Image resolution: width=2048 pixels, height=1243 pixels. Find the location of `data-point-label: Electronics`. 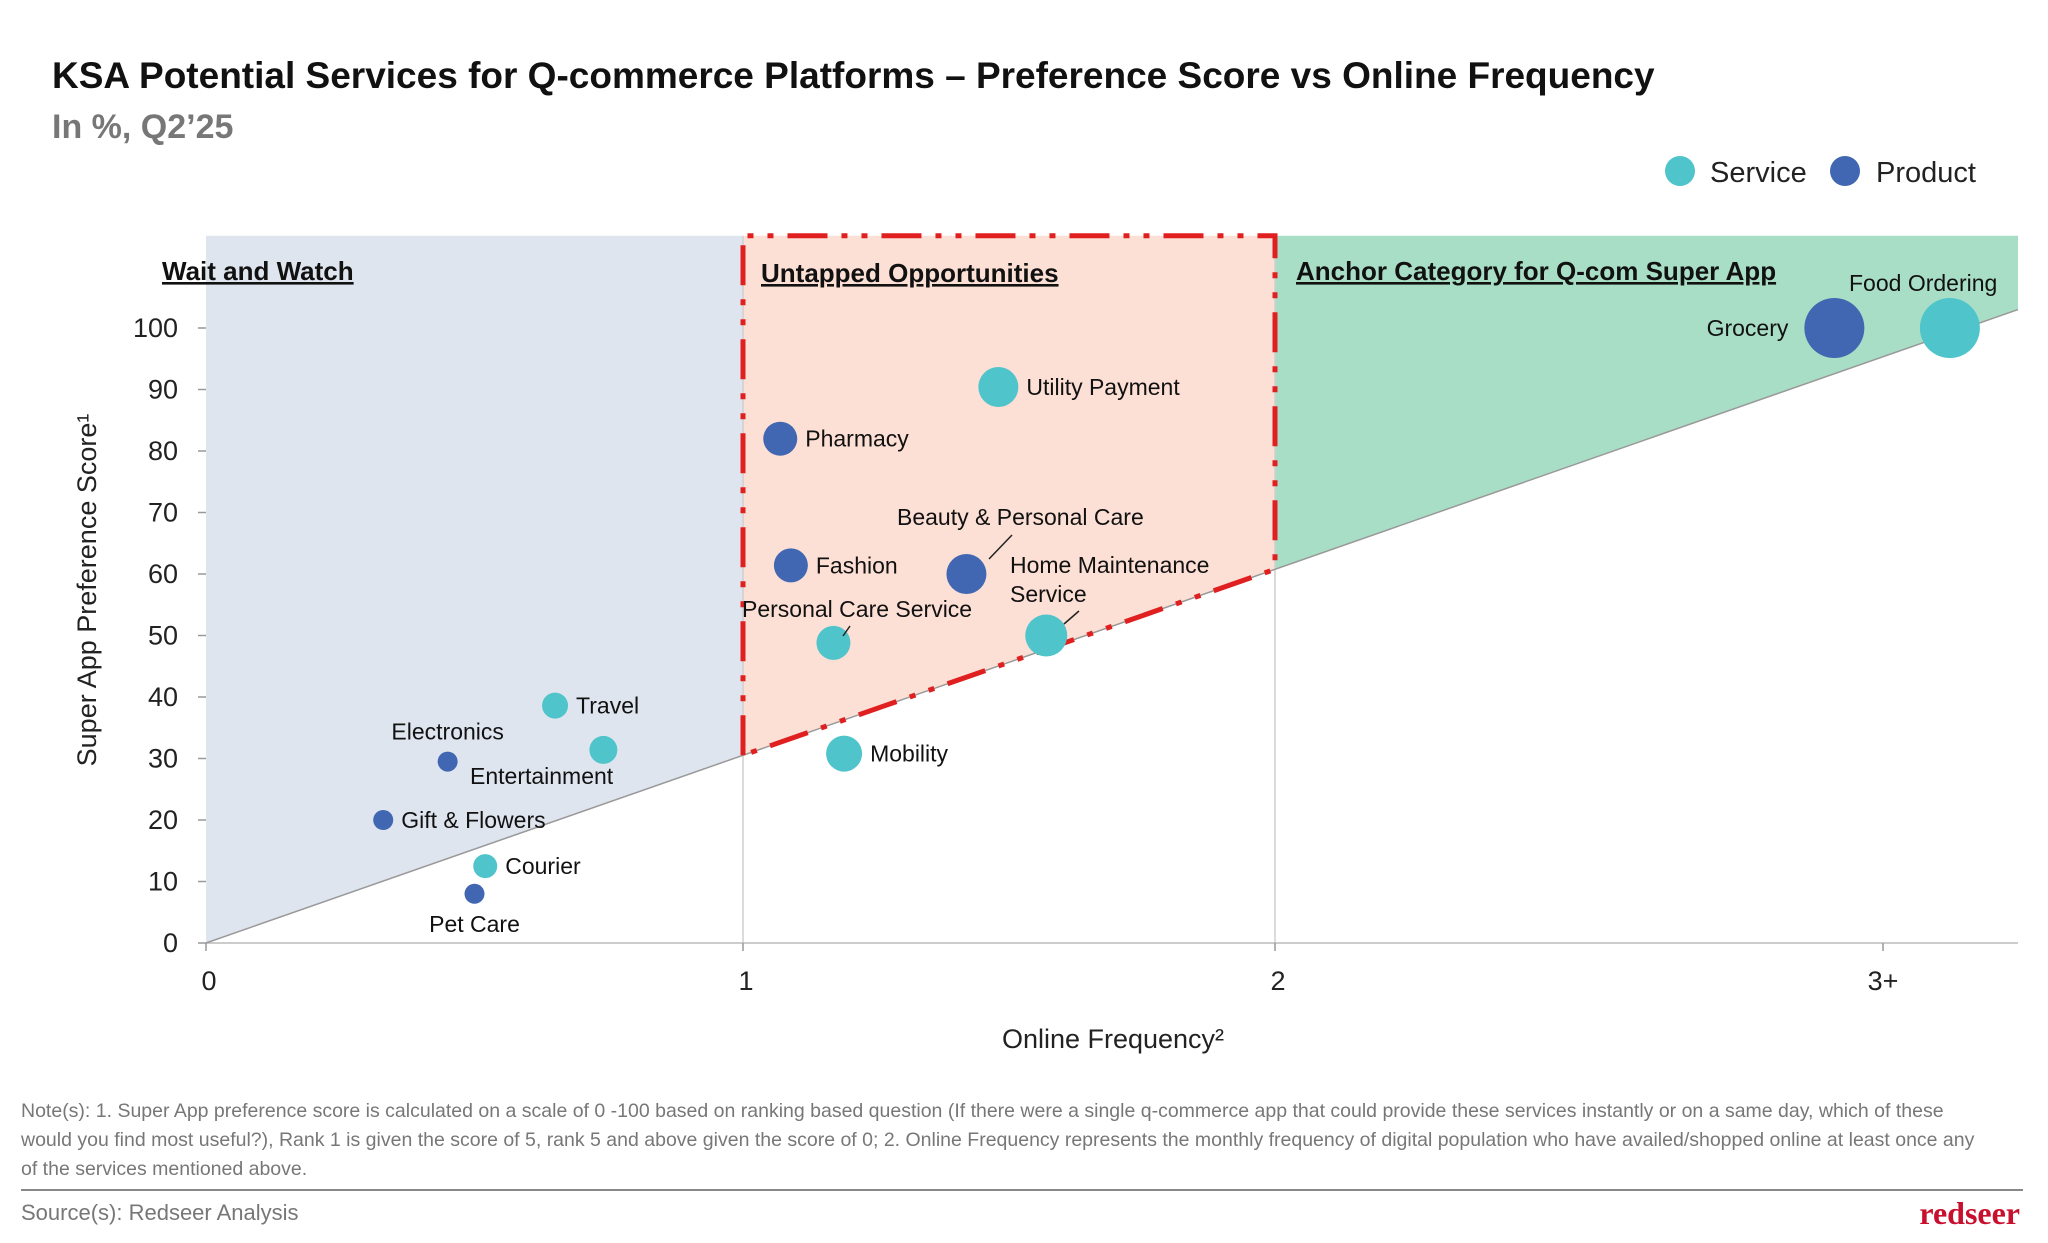

data-point-label: Electronics is located at coordinates (447, 732).